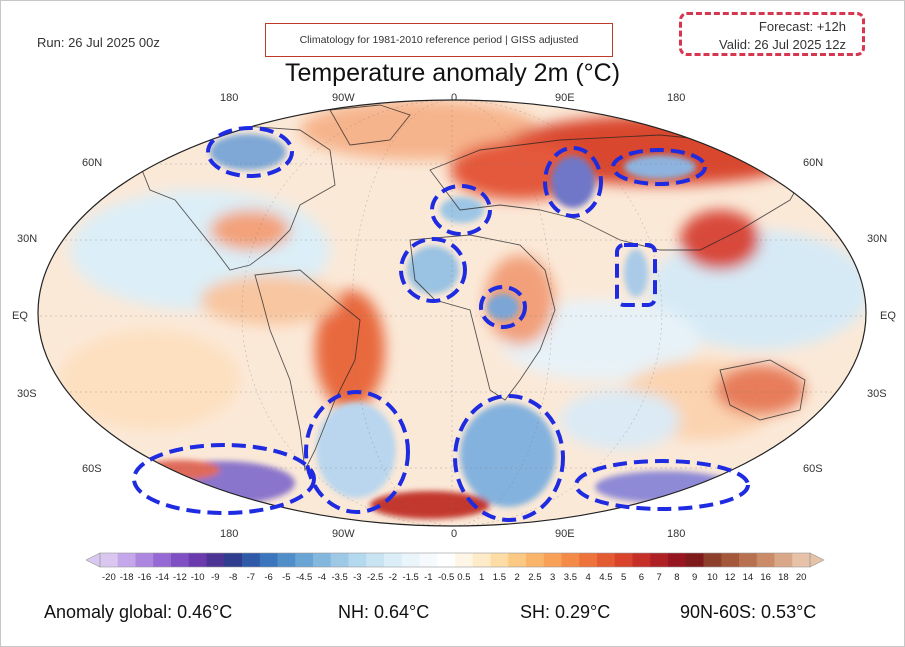  What do you see at coordinates (765, 577) in the screenshot?
I see `colorbar-tick-label: 16` at bounding box center [765, 577].